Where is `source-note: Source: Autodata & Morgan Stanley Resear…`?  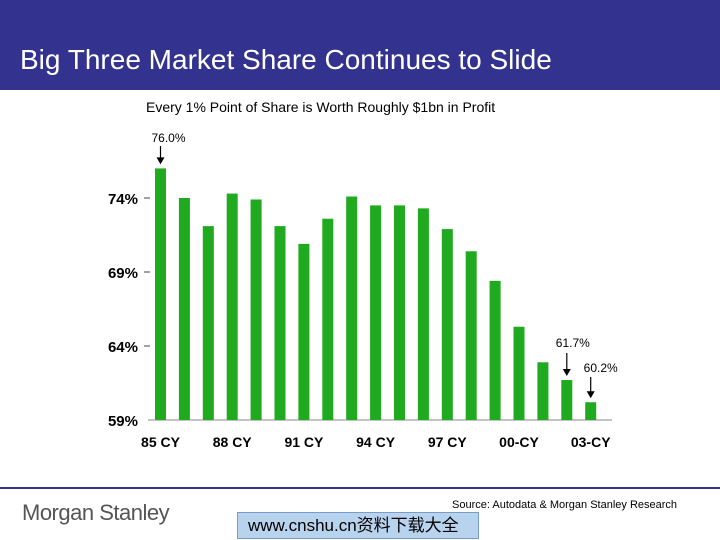 source-note: Source: Autodata & Morgan Stanley Resear… is located at coordinates (565, 505).